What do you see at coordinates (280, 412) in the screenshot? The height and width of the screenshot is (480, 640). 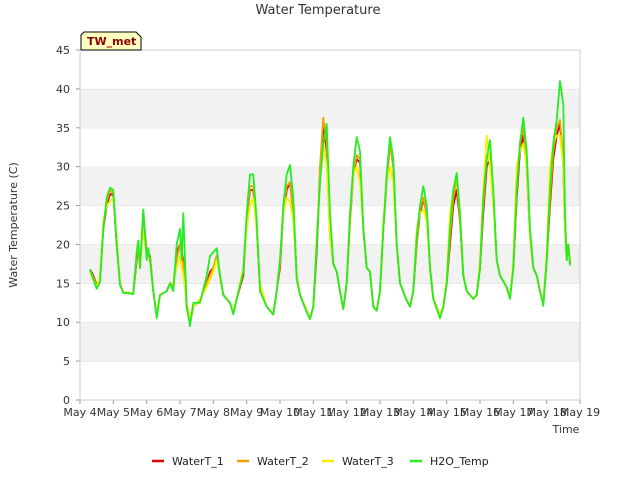 I see `x-tick-label: May 10` at bounding box center [280, 412].